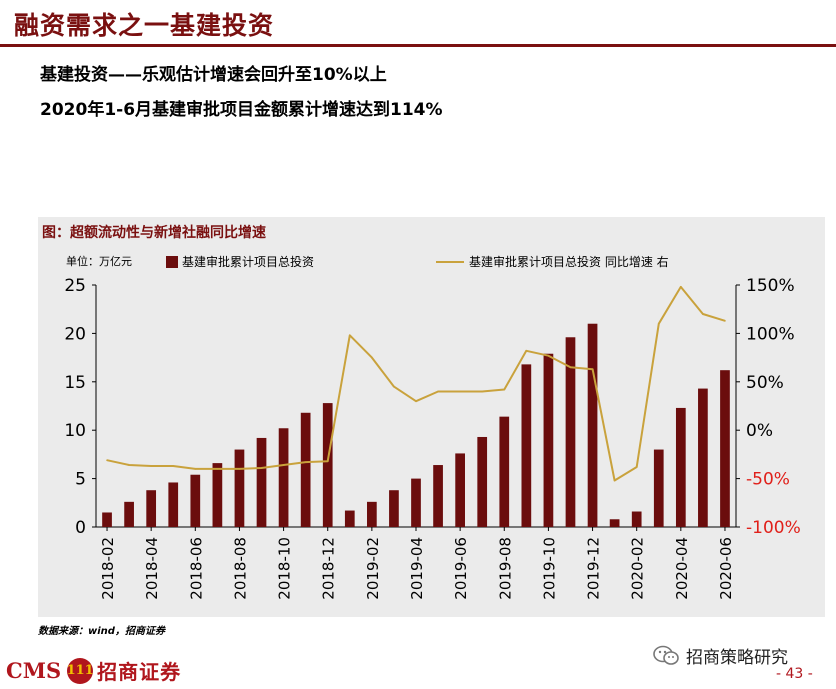 This screenshot has width=836, height=689. What do you see at coordinates (773, 528) in the screenshot?
I see `right-axis-tick-label: -100%` at bounding box center [773, 528].